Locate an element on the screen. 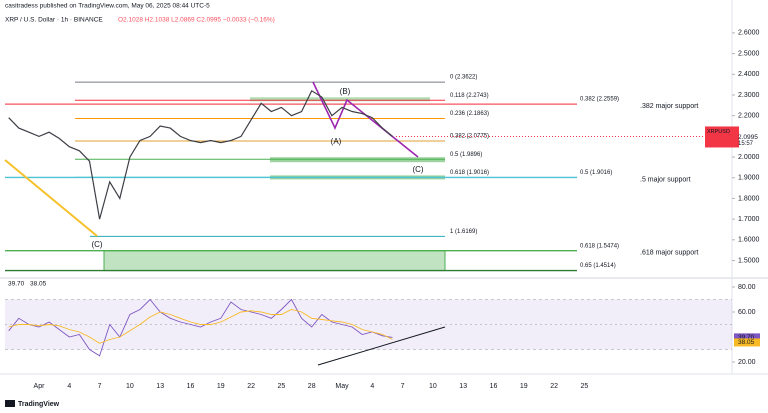 This screenshot has width=768, height=413. rsi-legend-value: 39.70 is located at coordinates (16, 284).